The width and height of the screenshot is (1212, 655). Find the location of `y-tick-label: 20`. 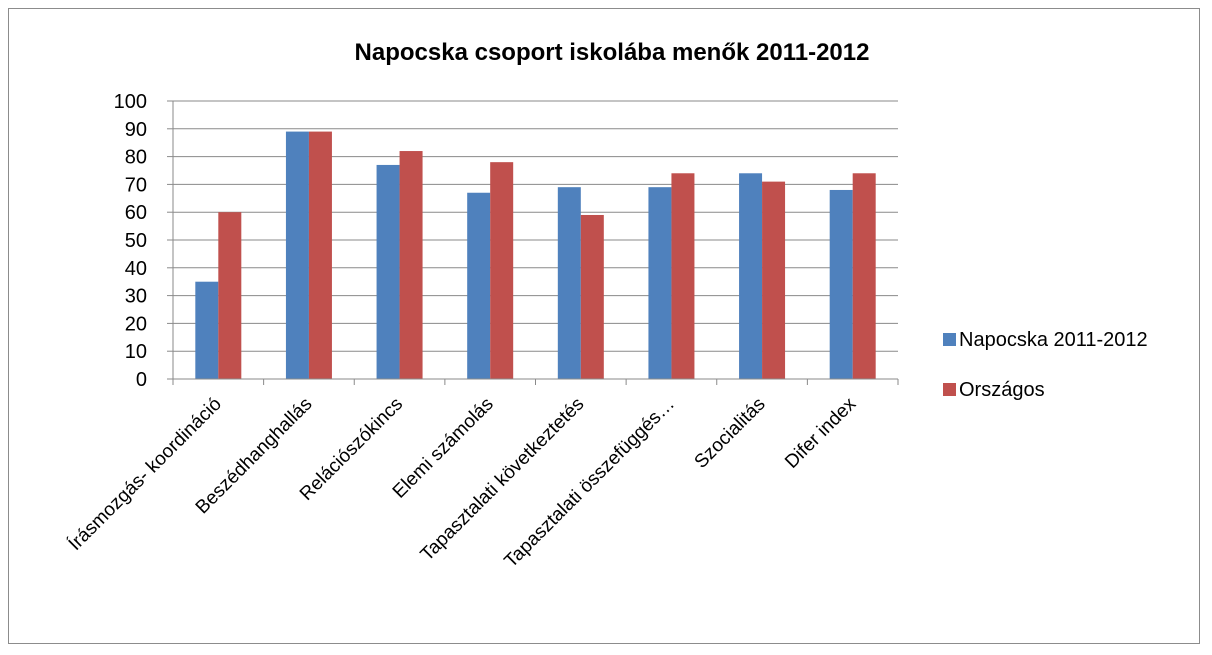

y-tick-label: 20 is located at coordinates (136, 324).